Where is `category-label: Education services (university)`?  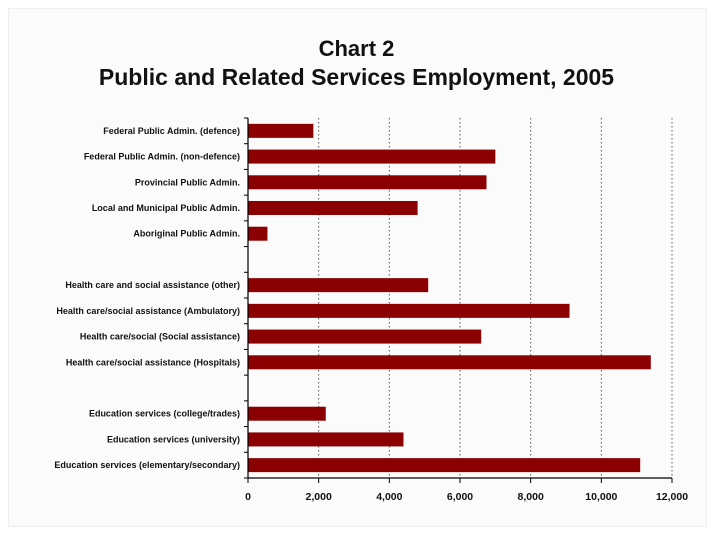
category-label: Education services (university) is located at coordinates (173, 439).